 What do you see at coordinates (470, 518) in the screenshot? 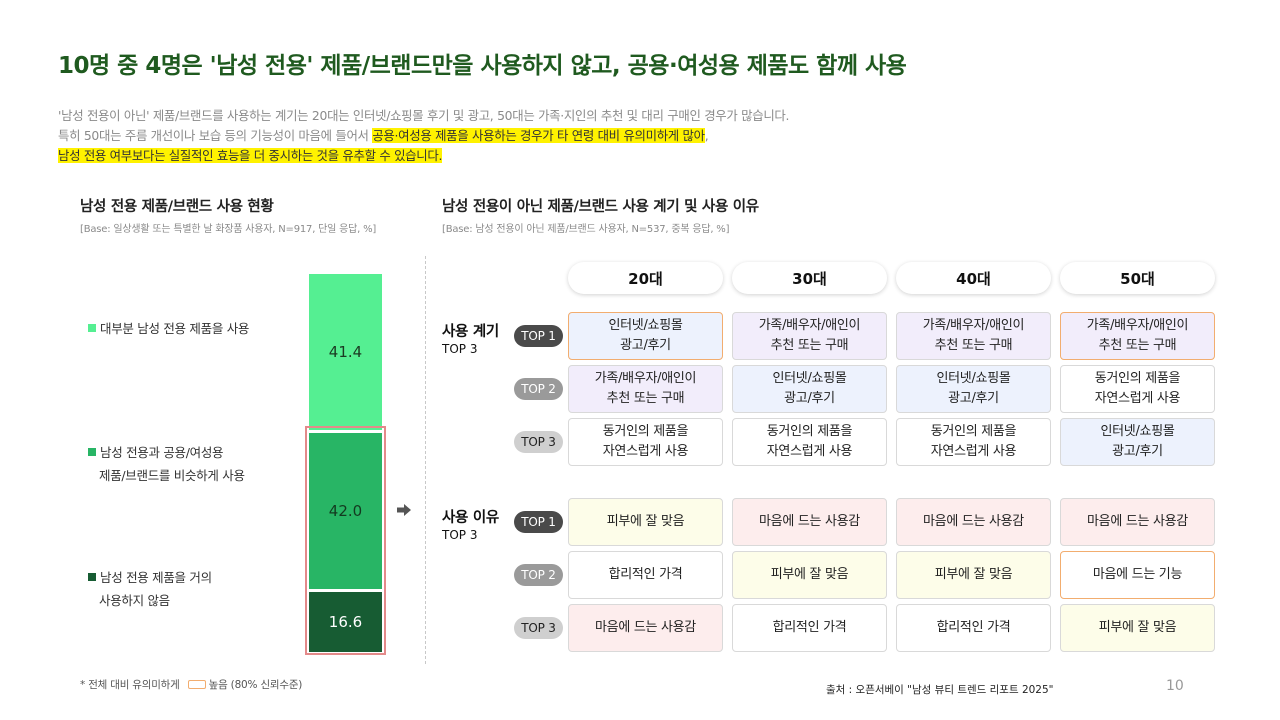
I see `section-label-main: 사용 이유` at bounding box center [470, 518].